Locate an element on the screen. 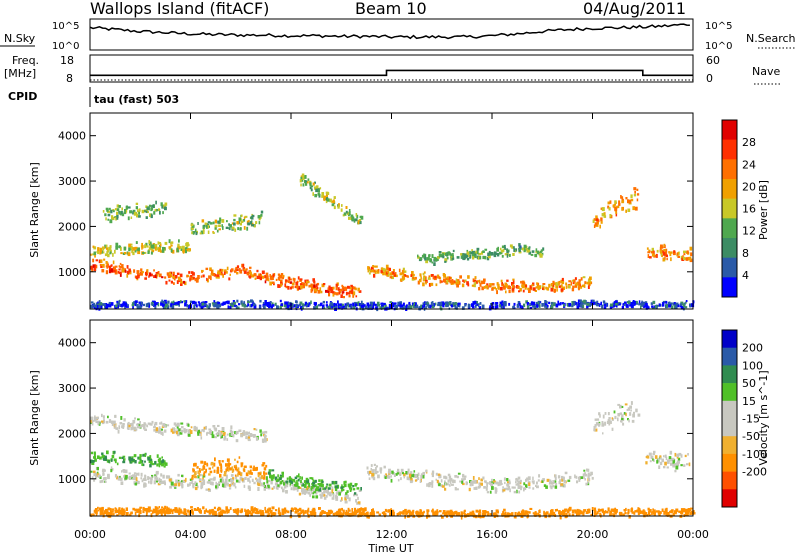  nsearch-tick-bottom: 10^0 is located at coordinates (718, 46).